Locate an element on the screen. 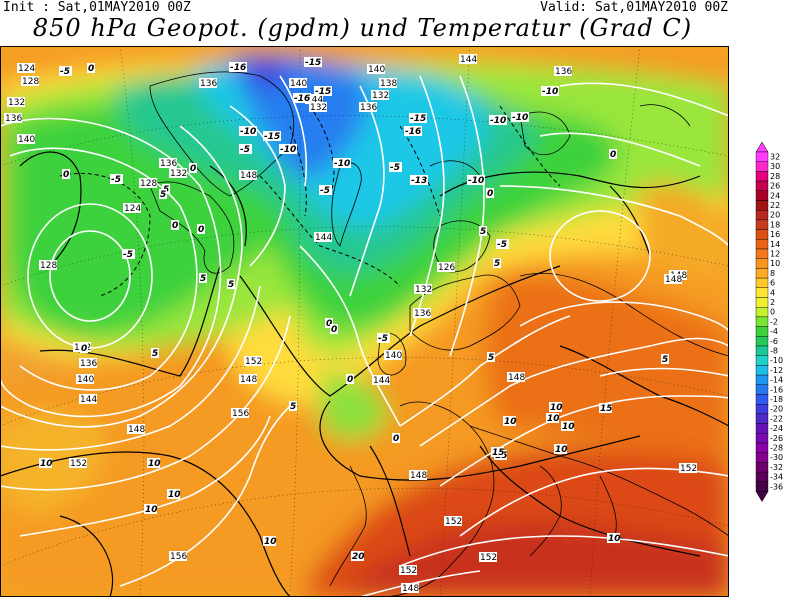  legend-value: 20 is located at coordinates (775, 215).